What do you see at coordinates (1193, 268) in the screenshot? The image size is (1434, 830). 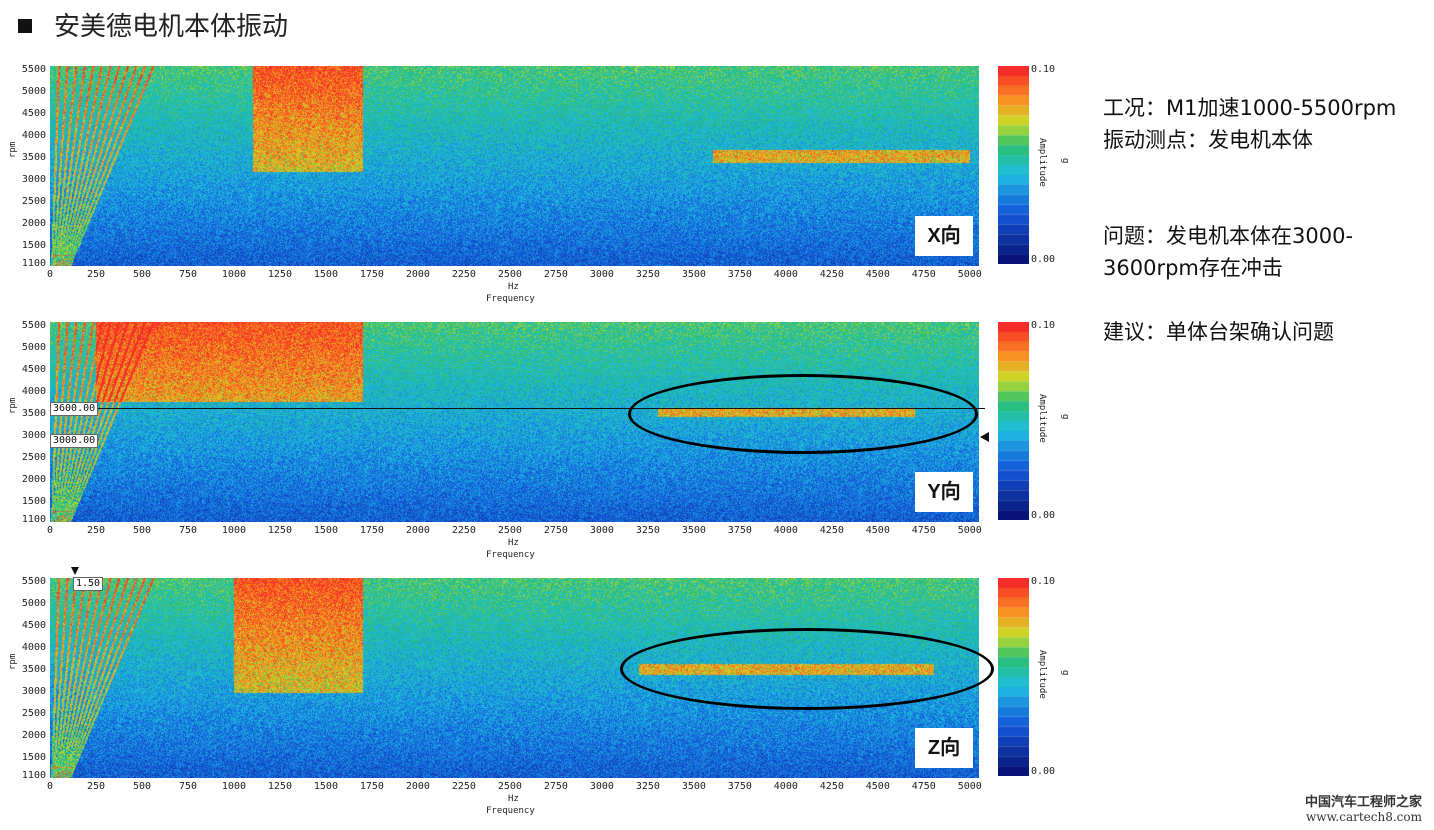 I see `note-line-4: 3600rpm存在冲击` at bounding box center [1193, 268].